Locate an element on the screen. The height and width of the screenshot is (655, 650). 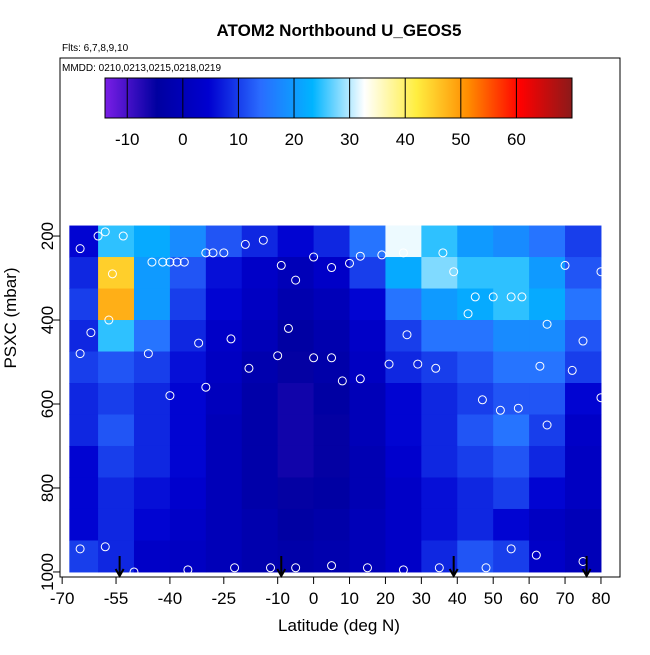
x-tick-label: 20 is located at coordinates (385, 598).